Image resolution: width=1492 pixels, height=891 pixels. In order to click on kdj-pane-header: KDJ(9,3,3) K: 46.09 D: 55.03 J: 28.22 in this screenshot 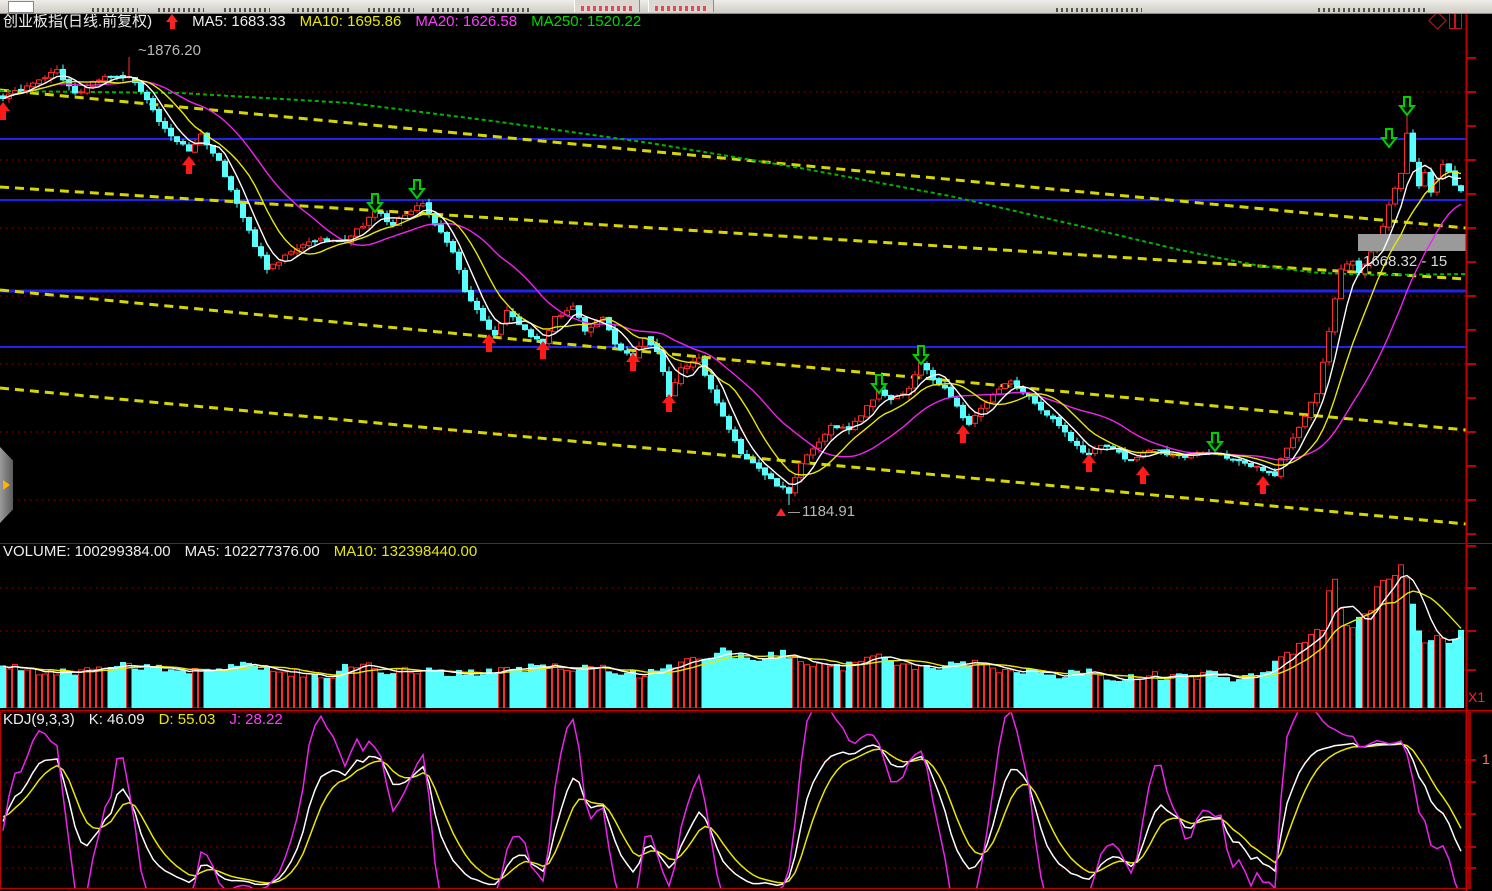, I will do `click(143, 720)`.